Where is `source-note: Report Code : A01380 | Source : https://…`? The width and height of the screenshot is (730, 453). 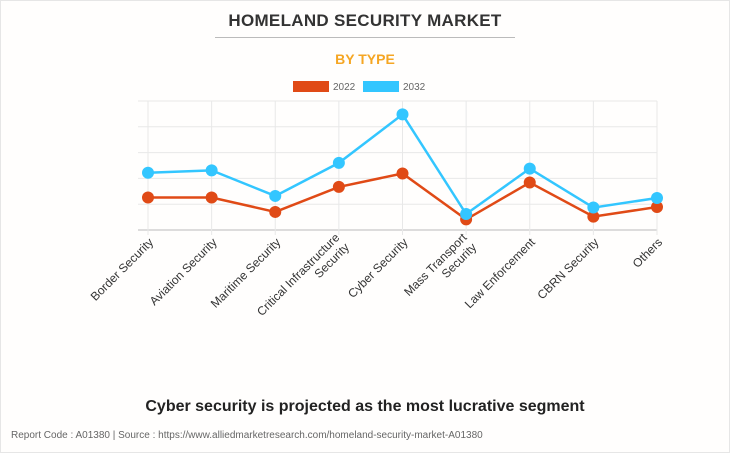 source-note: Report Code : A01380 | Source : https://… is located at coordinates (247, 435).